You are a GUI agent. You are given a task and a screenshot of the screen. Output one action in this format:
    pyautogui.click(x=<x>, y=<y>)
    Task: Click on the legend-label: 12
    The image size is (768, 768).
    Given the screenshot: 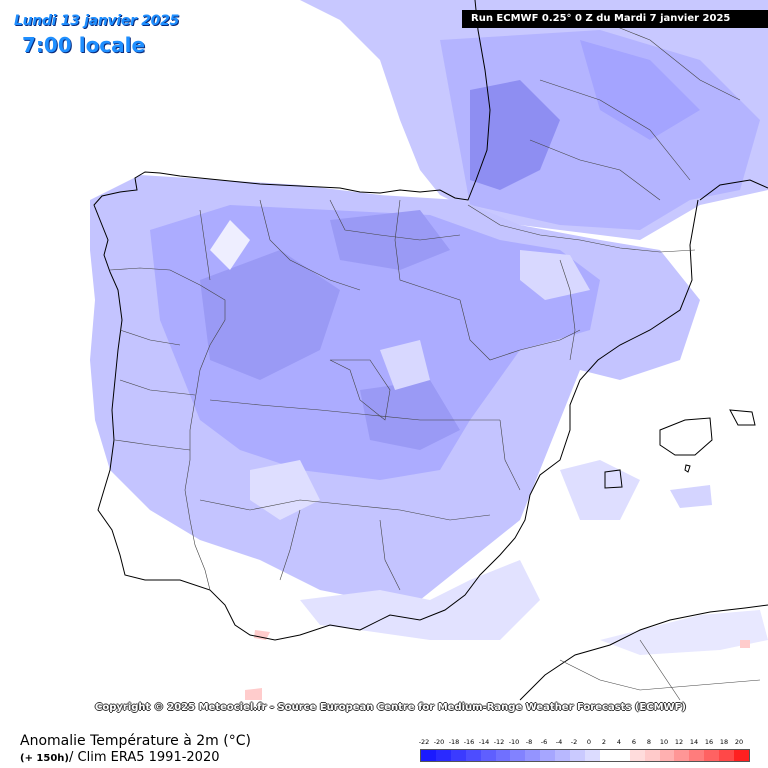 What is the action you would take?
    pyautogui.click(x=679, y=742)
    